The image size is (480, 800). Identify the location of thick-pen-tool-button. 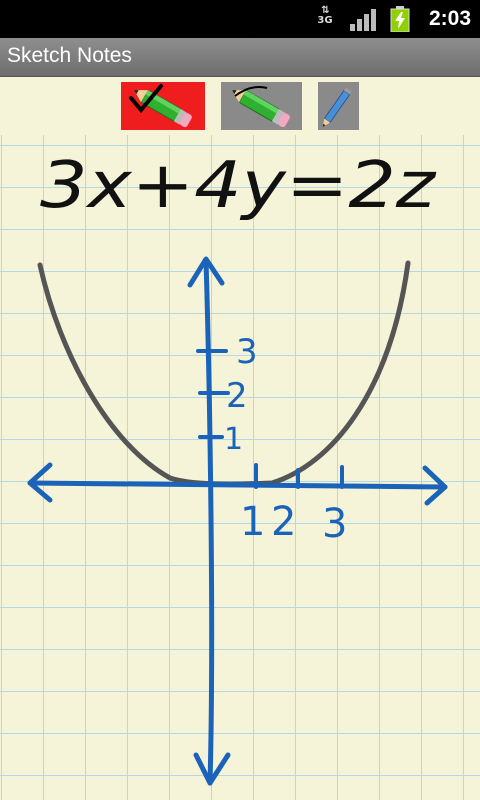
(163, 106).